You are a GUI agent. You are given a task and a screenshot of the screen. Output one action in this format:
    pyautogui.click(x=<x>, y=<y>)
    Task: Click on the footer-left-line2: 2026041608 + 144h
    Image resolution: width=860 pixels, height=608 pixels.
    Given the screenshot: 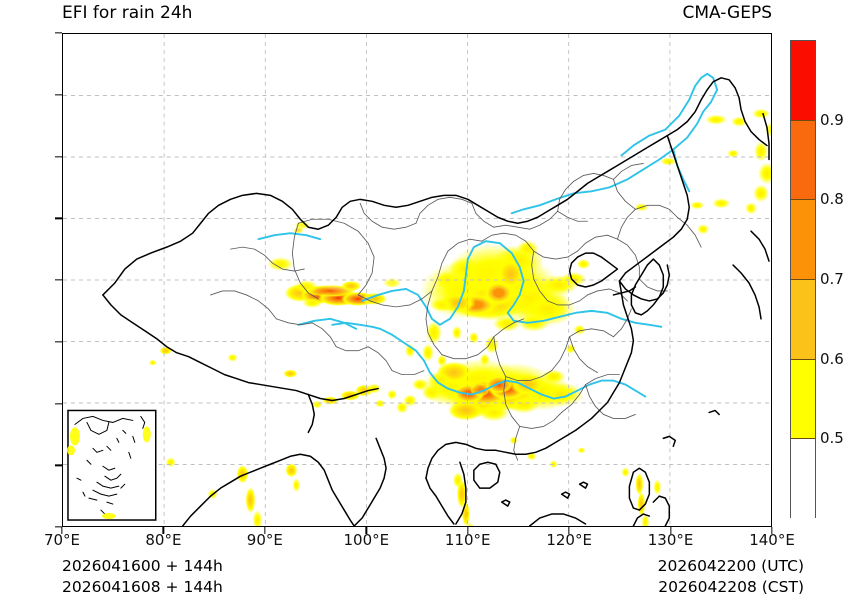 What is the action you would take?
    pyautogui.click(x=142, y=587)
    